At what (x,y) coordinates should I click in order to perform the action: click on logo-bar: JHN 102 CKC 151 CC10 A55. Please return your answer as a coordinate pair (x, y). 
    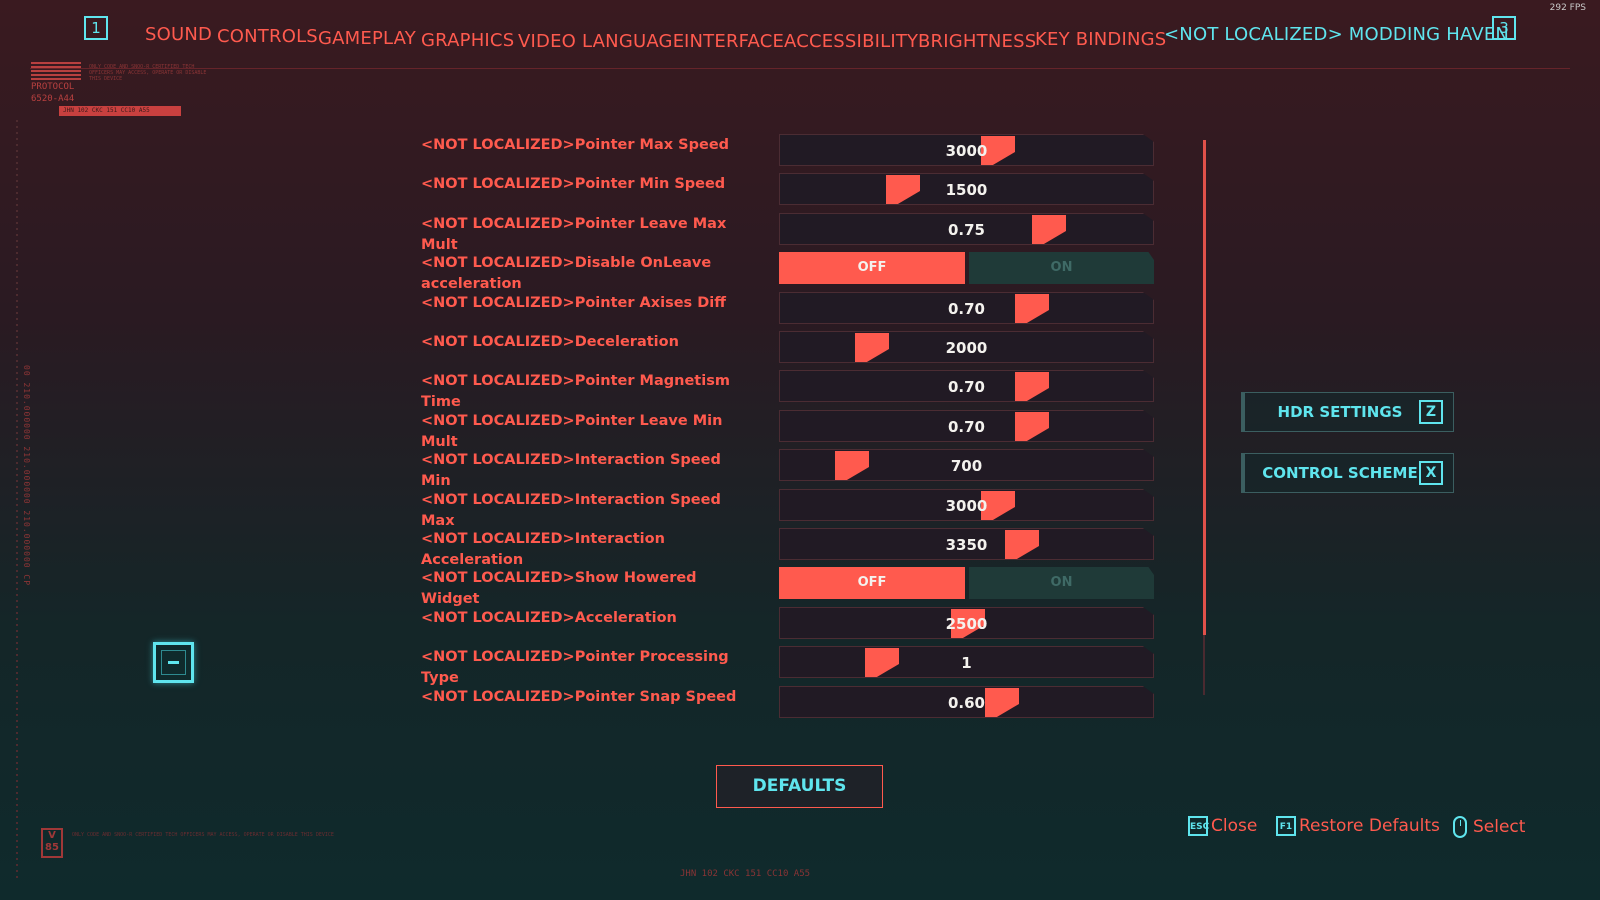
    Looking at the image, I should click on (120, 111).